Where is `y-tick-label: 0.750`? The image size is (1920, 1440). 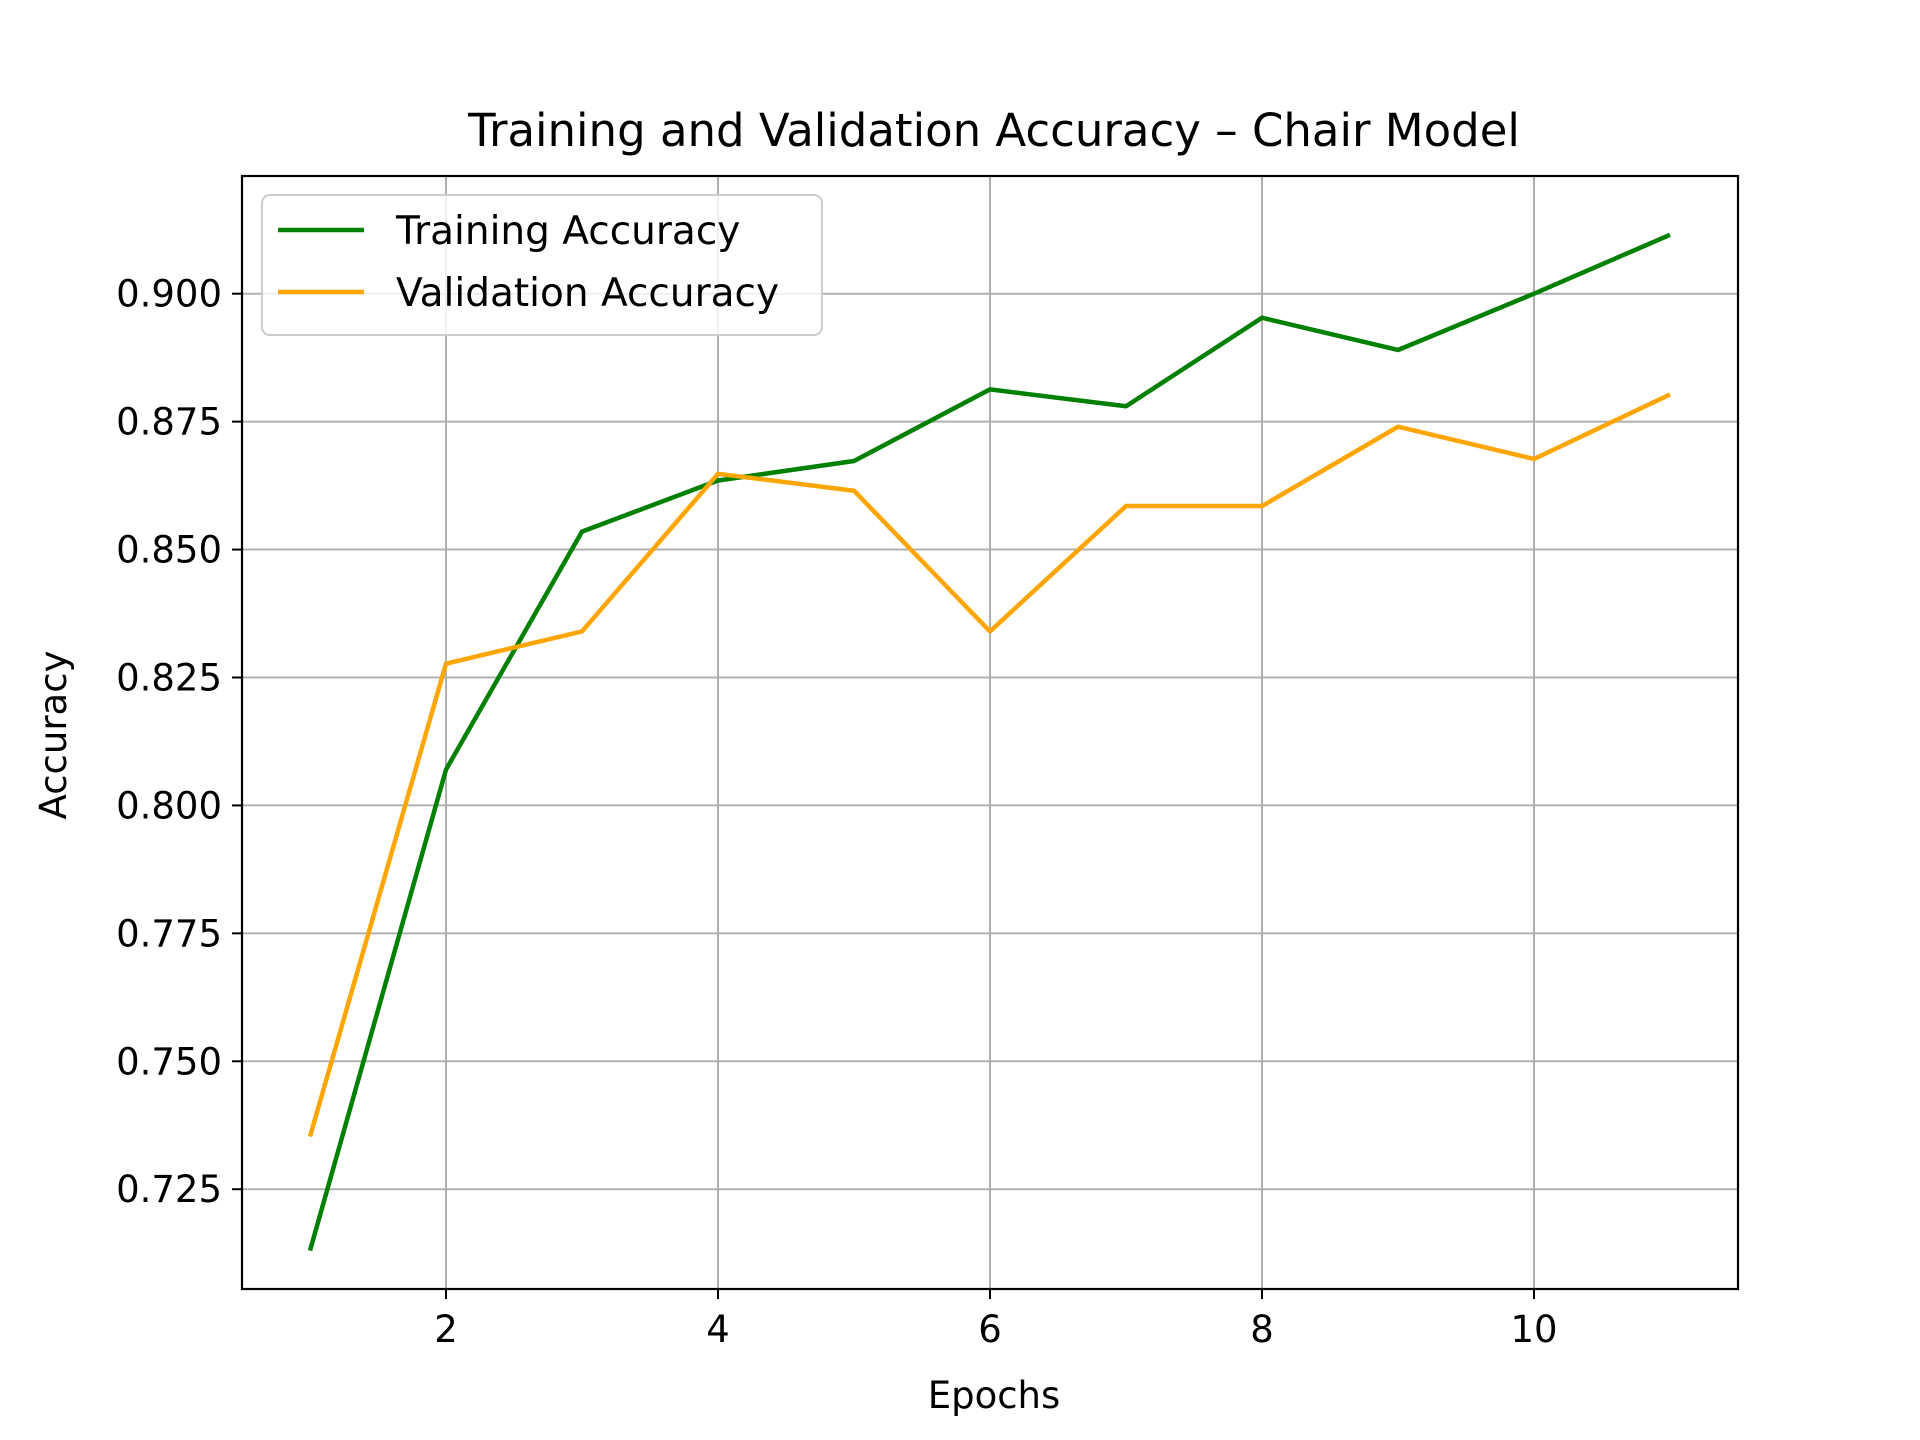 y-tick-label: 0.750 is located at coordinates (169, 1061).